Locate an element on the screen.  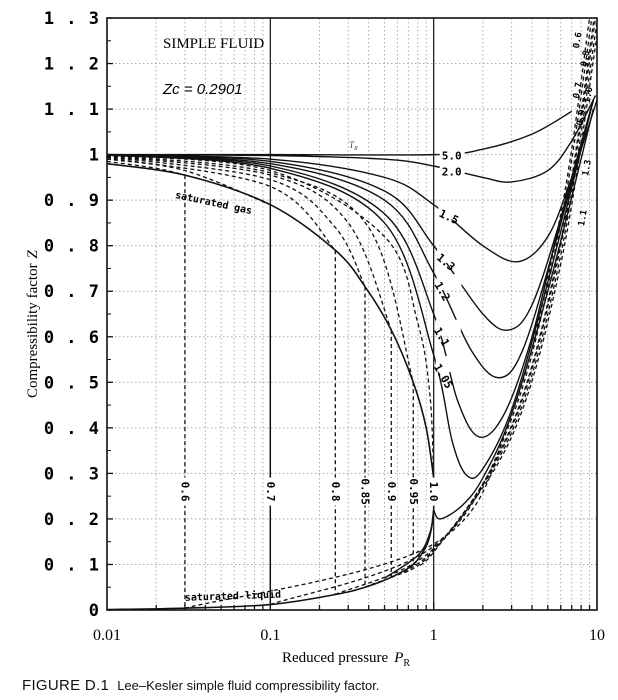
x-tick-label: 0.1 is located at coordinates (270, 635).